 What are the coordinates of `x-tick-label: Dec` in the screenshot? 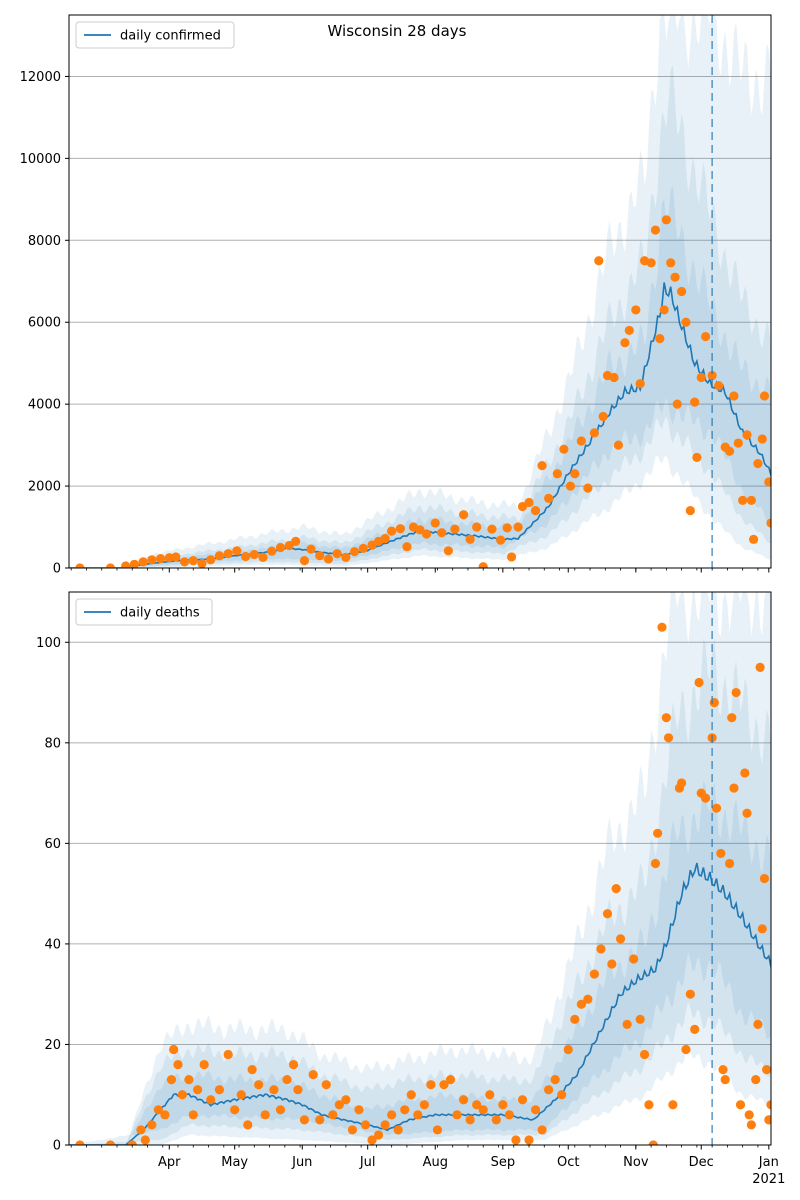 It's located at (701, 1162).